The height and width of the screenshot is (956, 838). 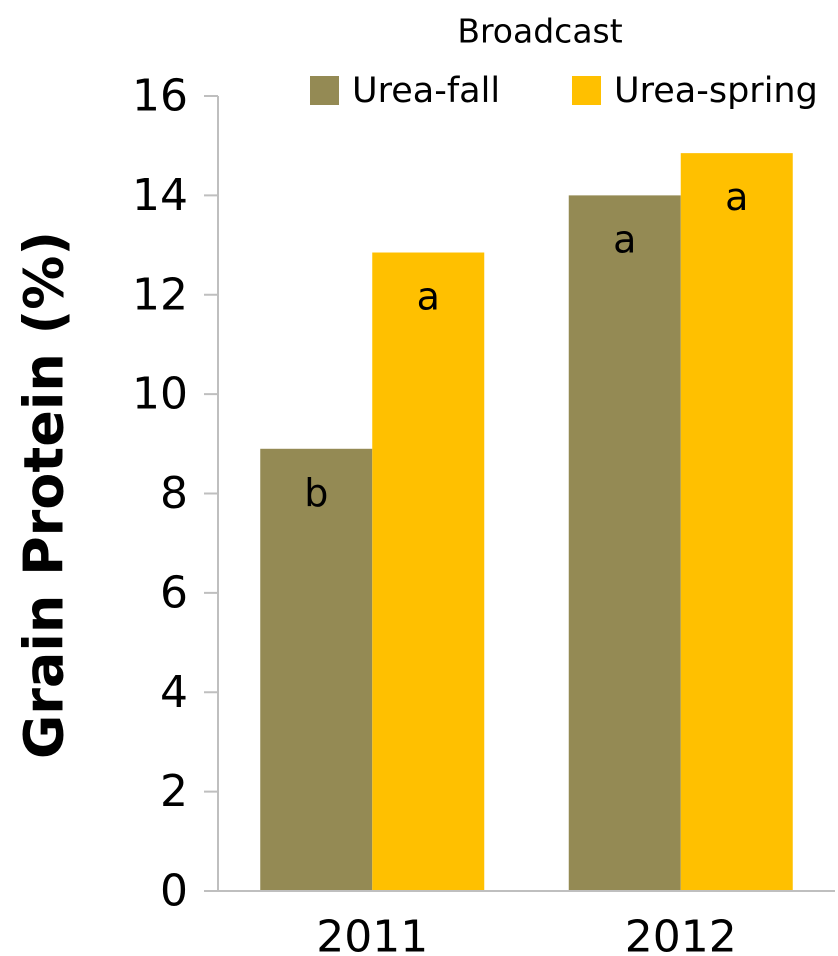 What do you see at coordinates (426, 91) in the screenshot?
I see `legend-label: Urea-fall` at bounding box center [426, 91].